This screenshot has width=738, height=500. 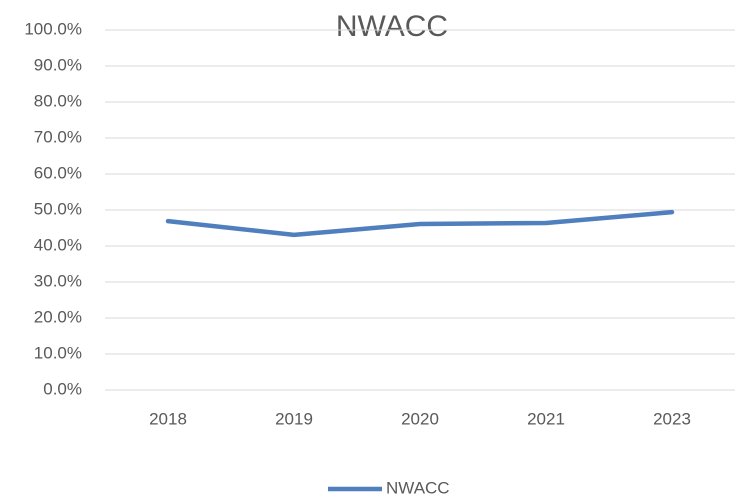 What do you see at coordinates (58, 172) in the screenshot?
I see `y-tick-label: 60.0%` at bounding box center [58, 172].